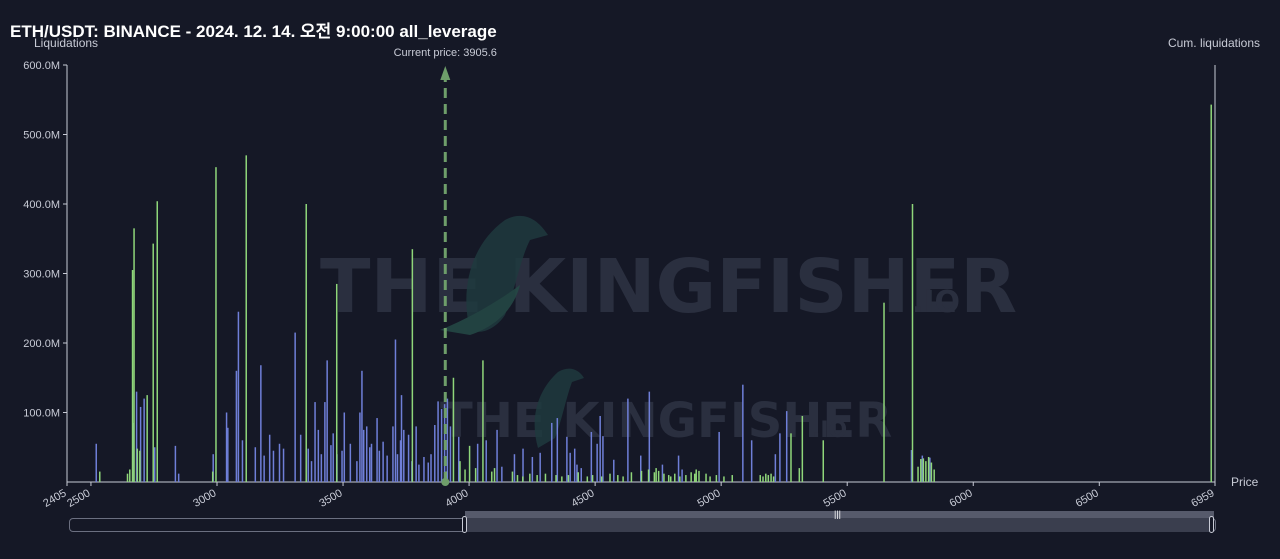 Image resolution: width=1280 pixels, height=559 pixels. I want to click on range-slider-grip-icon: |||, so click(838, 514).